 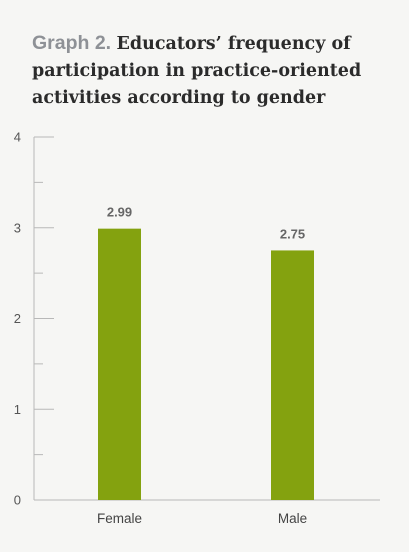 What do you see at coordinates (17, 500) in the screenshot?
I see `y-tick-label: 0` at bounding box center [17, 500].